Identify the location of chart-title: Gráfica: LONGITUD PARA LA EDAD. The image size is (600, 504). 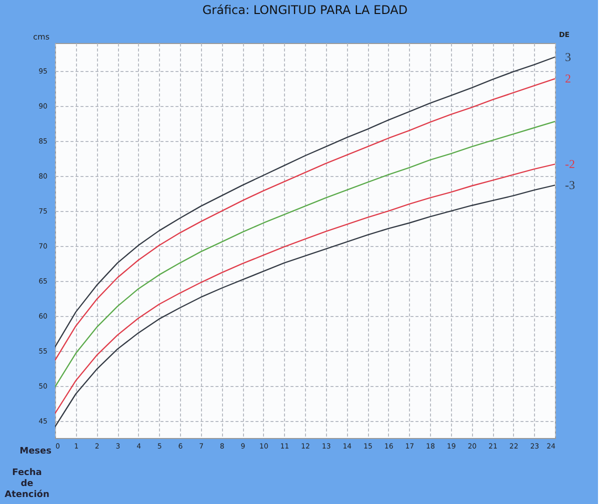
(305, 10).